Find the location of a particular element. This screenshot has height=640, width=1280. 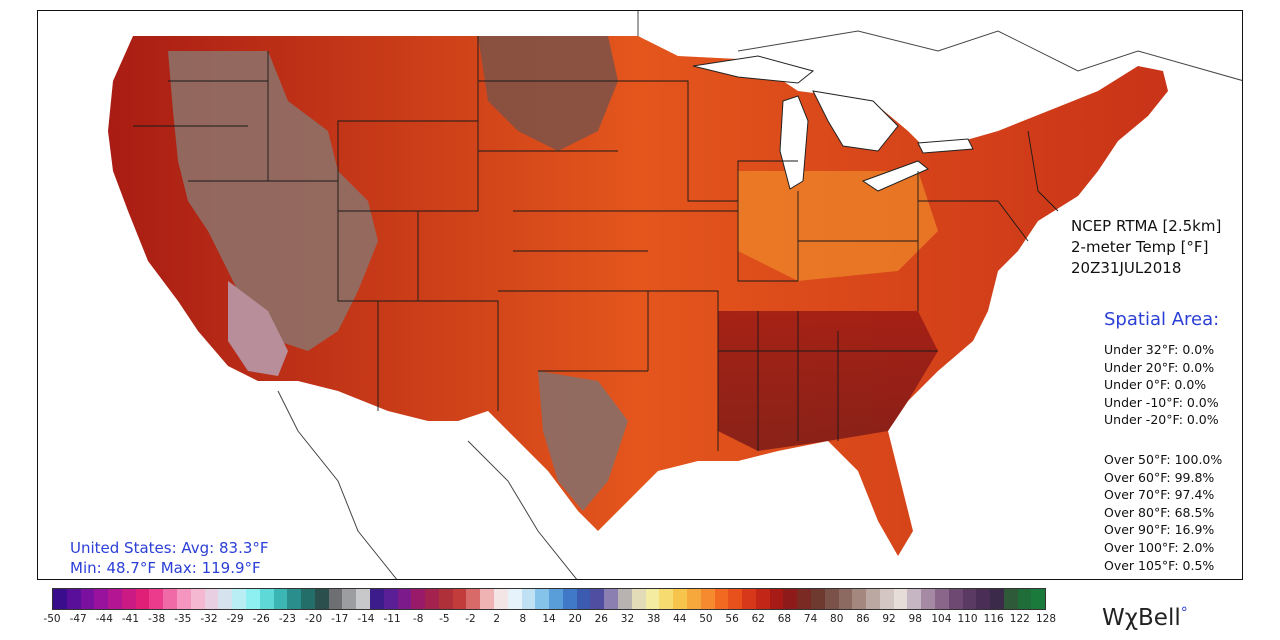

colorbar-tick-label: 14 is located at coordinates (549, 619).